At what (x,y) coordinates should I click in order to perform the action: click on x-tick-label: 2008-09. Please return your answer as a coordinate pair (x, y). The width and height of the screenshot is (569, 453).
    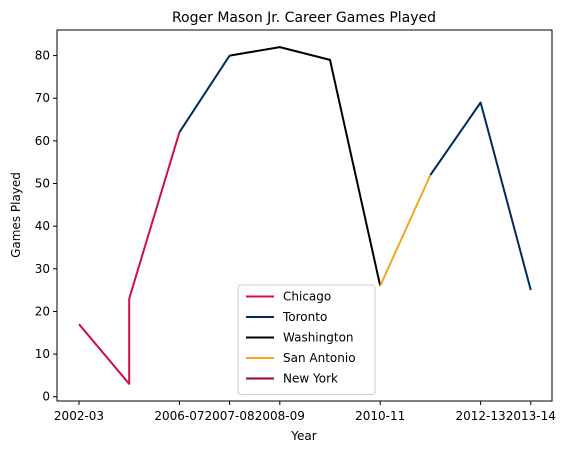
    Looking at the image, I should click on (280, 416).